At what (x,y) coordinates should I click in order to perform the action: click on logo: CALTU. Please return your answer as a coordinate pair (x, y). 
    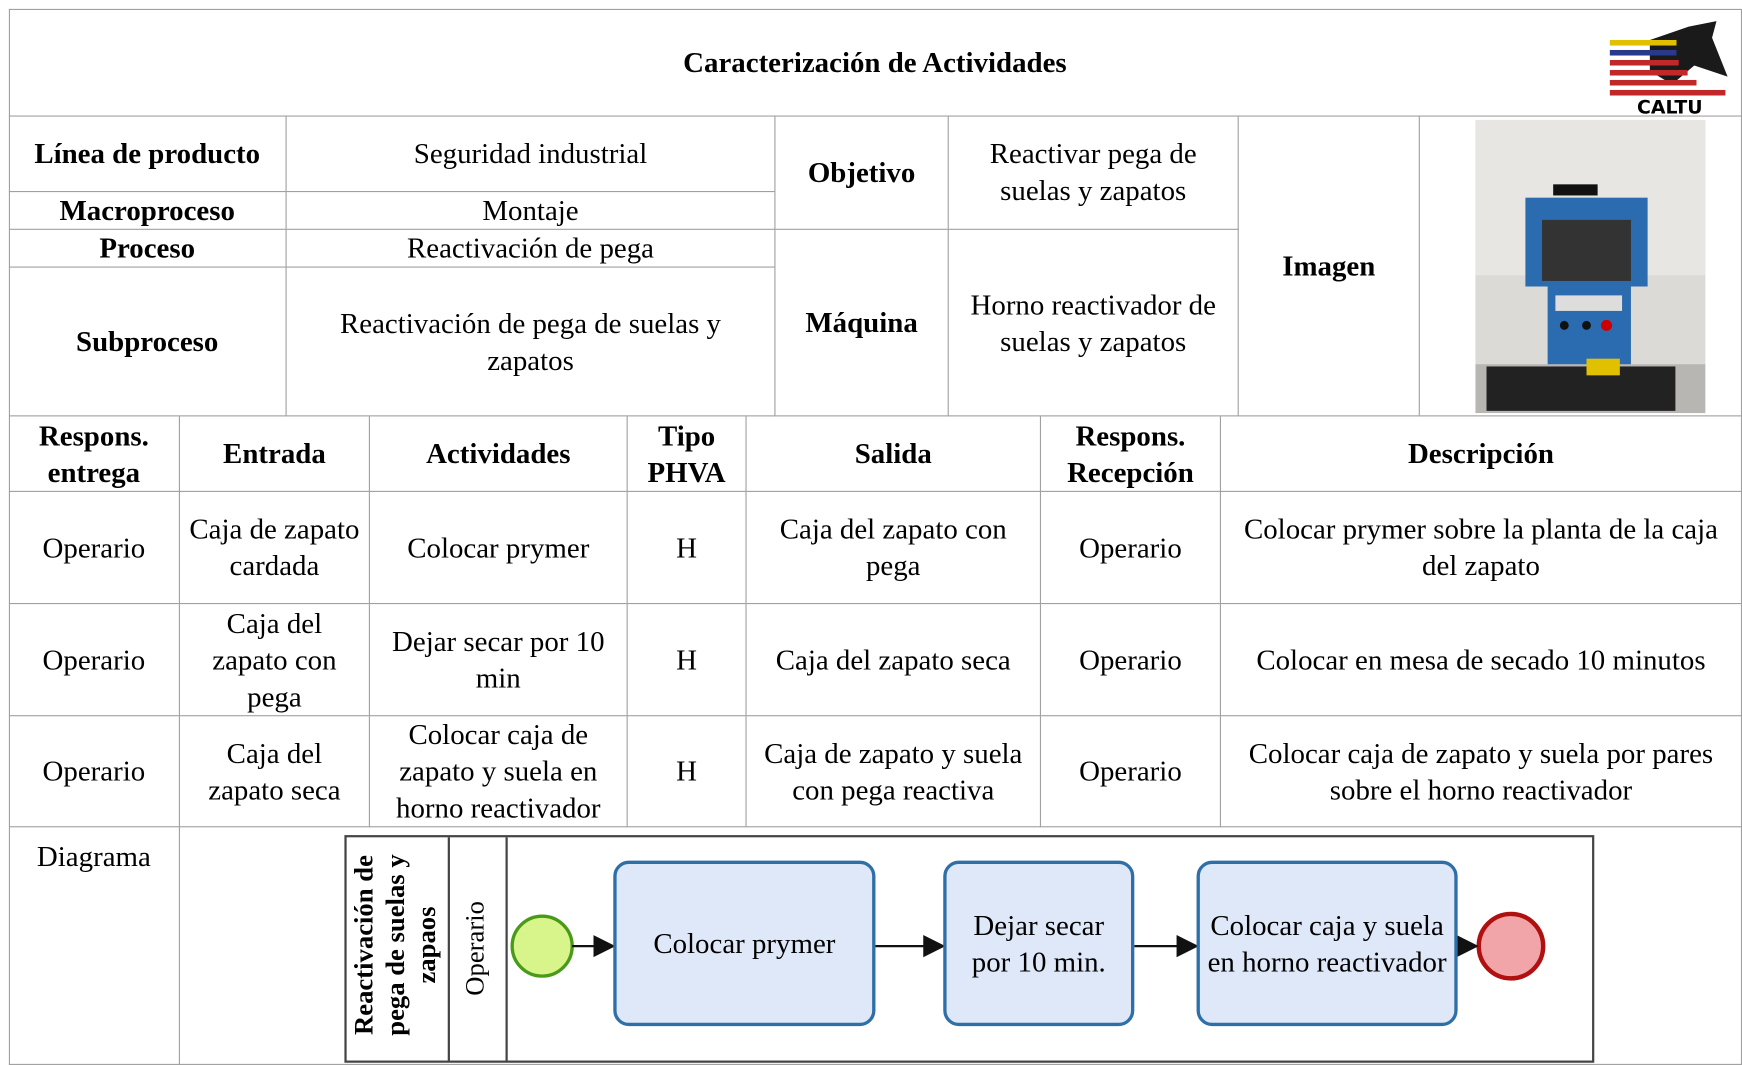
    Looking at the image, I should click on (1669, 67).